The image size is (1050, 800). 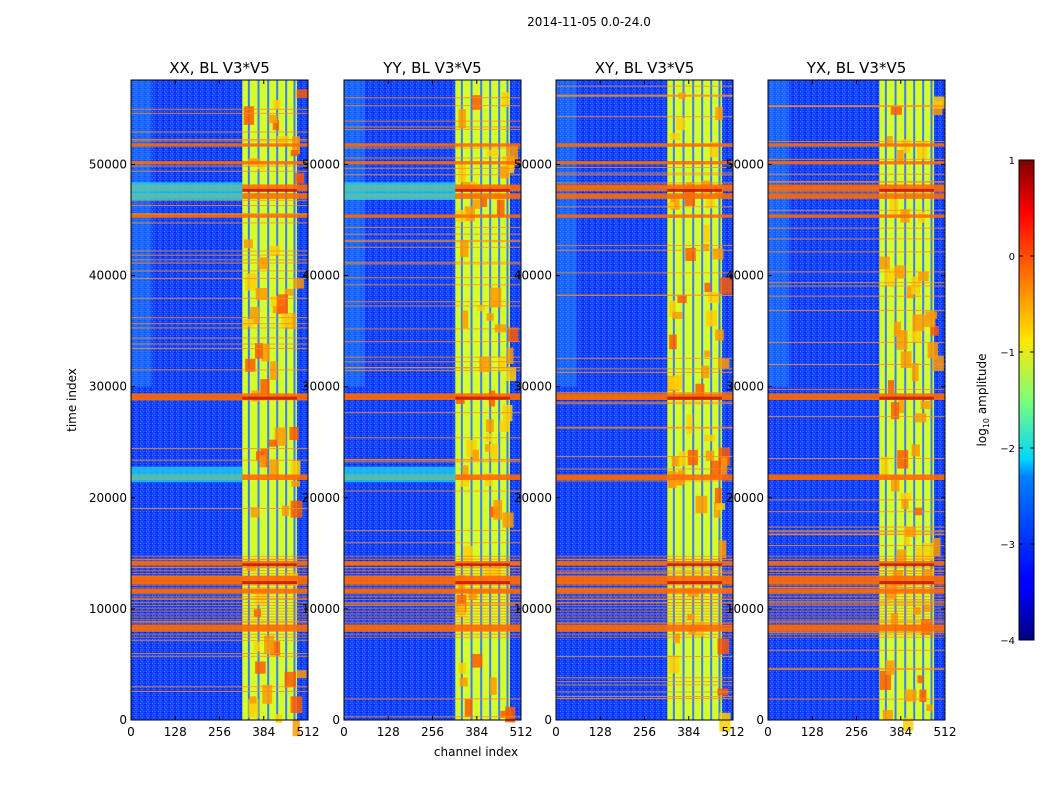 I want to click on colorbar-gradient, so click(x=1026, y=400).